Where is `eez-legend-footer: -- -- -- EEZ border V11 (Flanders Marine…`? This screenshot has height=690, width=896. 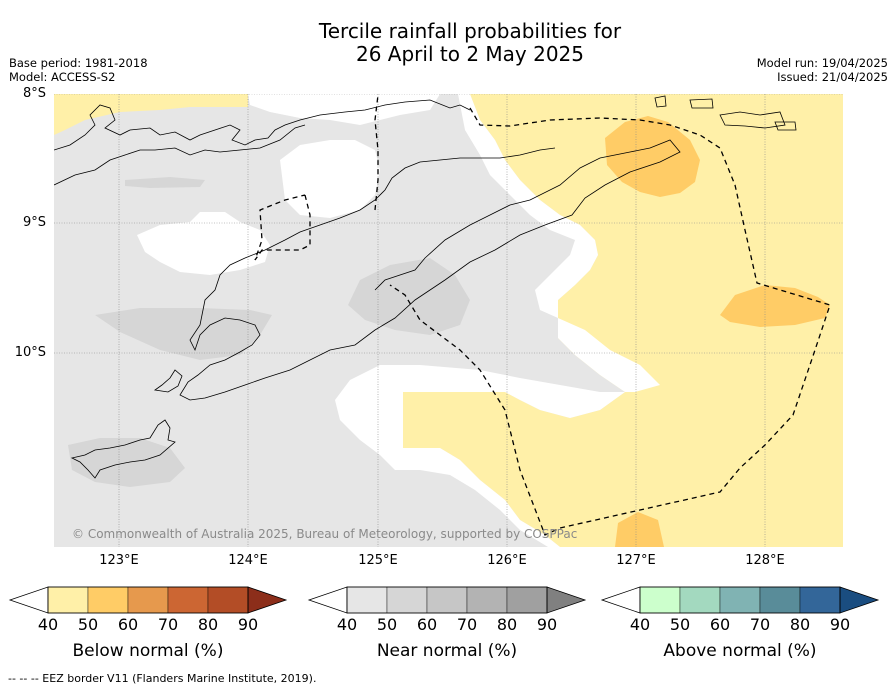
eez-legend-footer: -- -- -- EEZ border V11 (Flanders Marine… is located at coordinates (162, 678).